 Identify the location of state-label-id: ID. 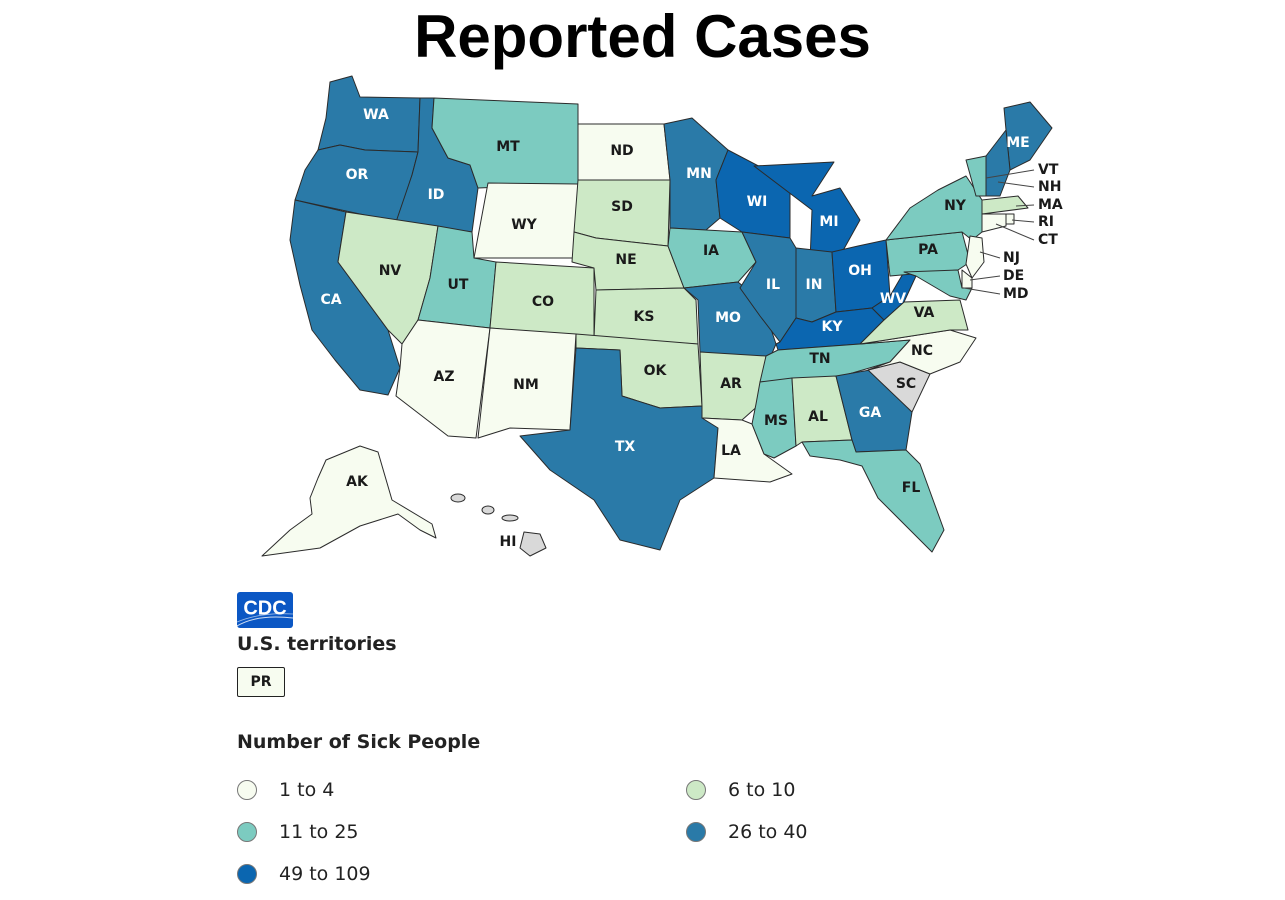
(436, 195).